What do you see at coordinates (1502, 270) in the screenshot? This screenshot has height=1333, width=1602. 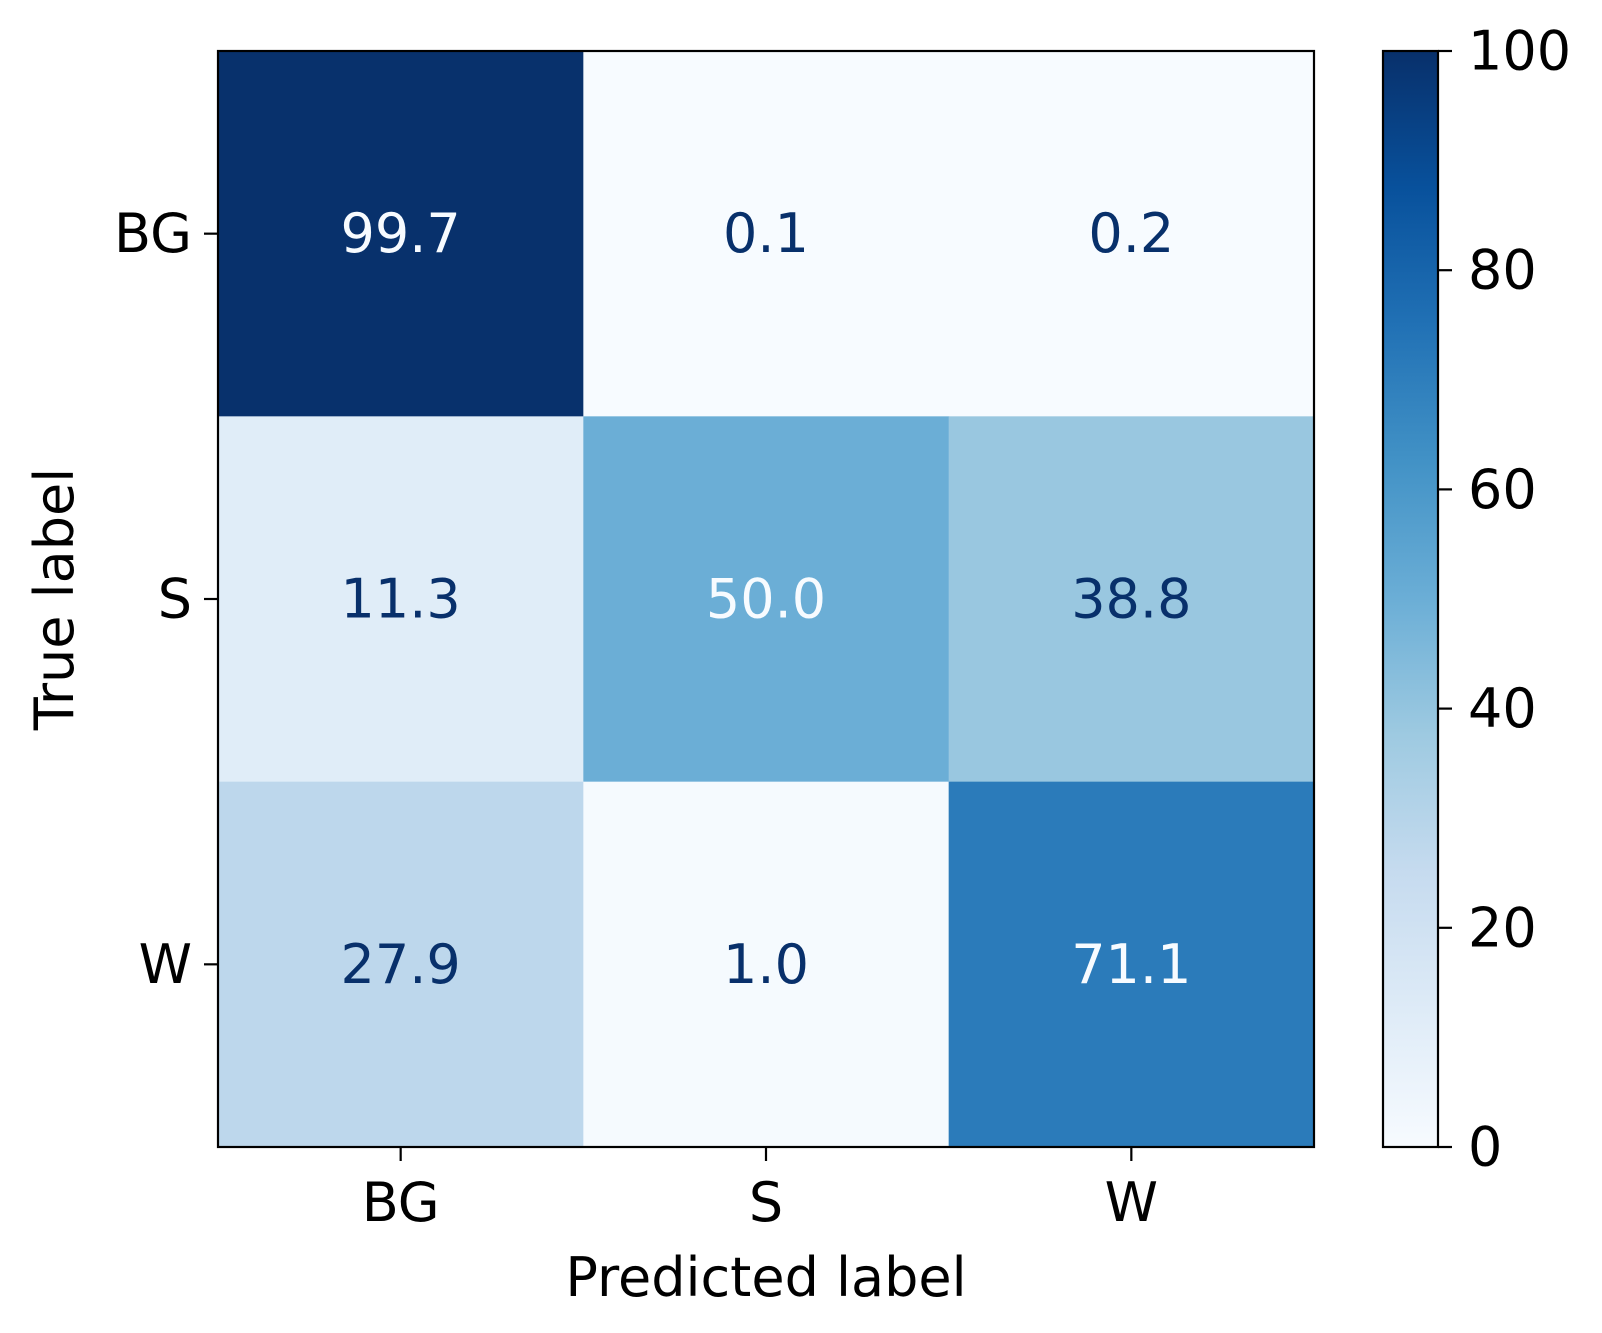 I see `colorbar-tick-label: 80` at bounding box center [1502, 270].